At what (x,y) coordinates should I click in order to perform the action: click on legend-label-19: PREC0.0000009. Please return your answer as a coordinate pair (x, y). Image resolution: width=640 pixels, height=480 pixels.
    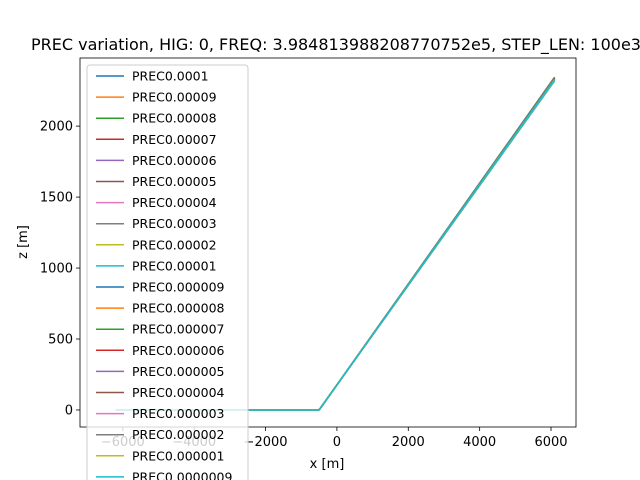
    Looking at the image, I should click on (182, 474).